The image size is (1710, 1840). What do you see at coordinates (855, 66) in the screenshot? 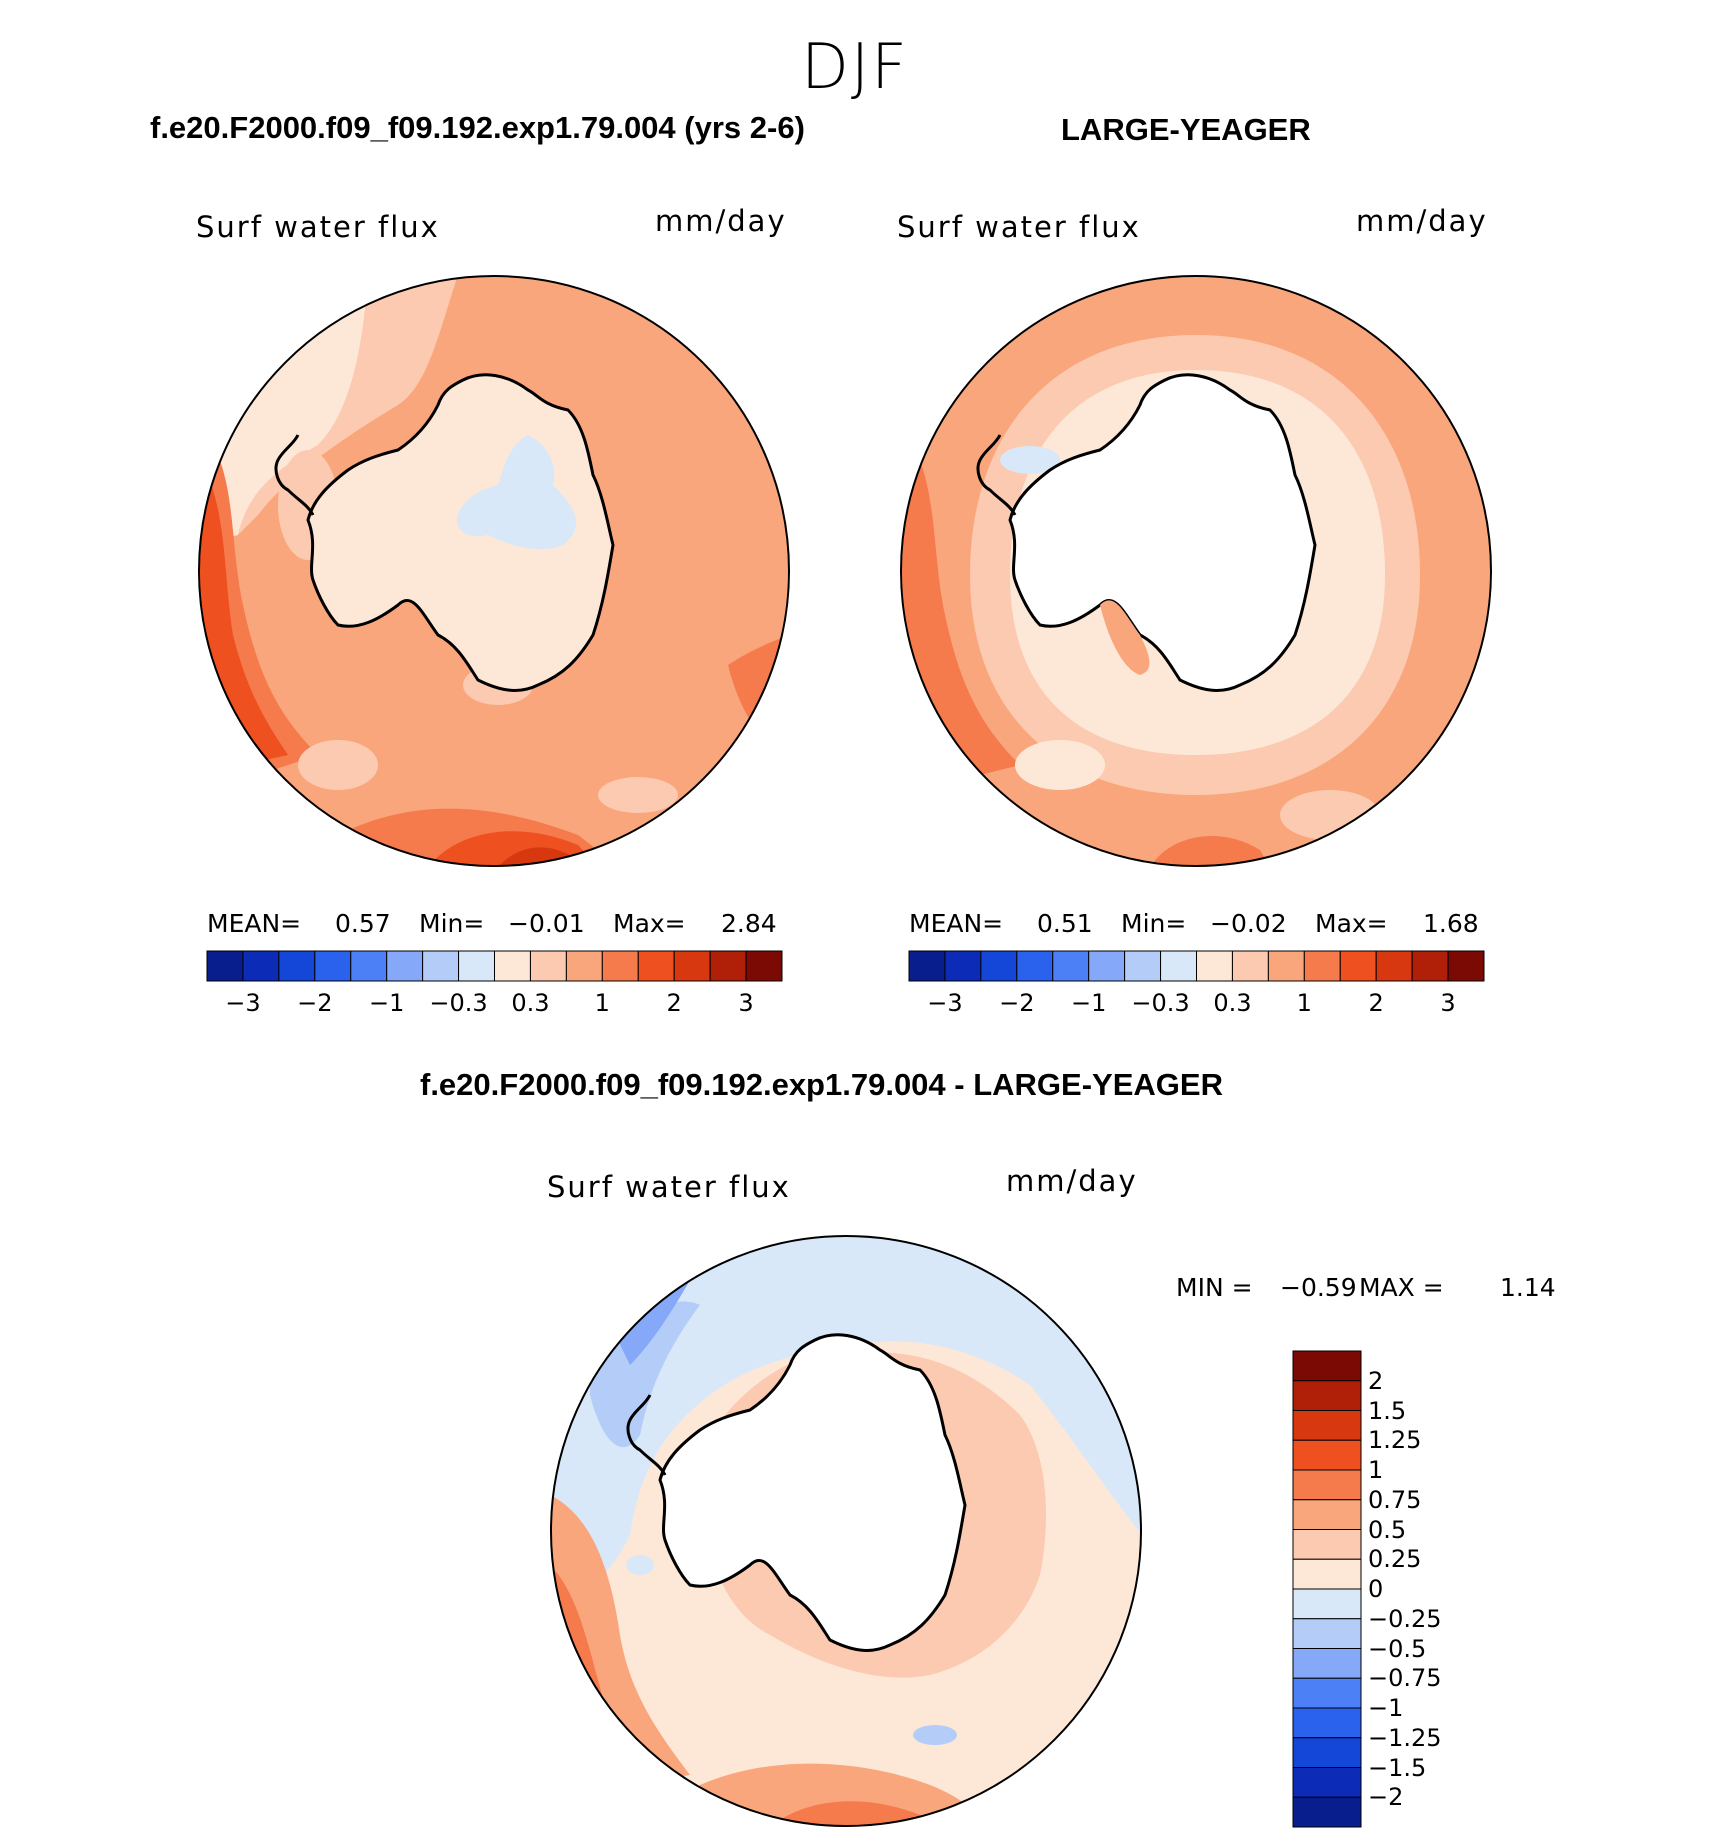
I see `season-title: DJF` at bounding box center [855, 66].